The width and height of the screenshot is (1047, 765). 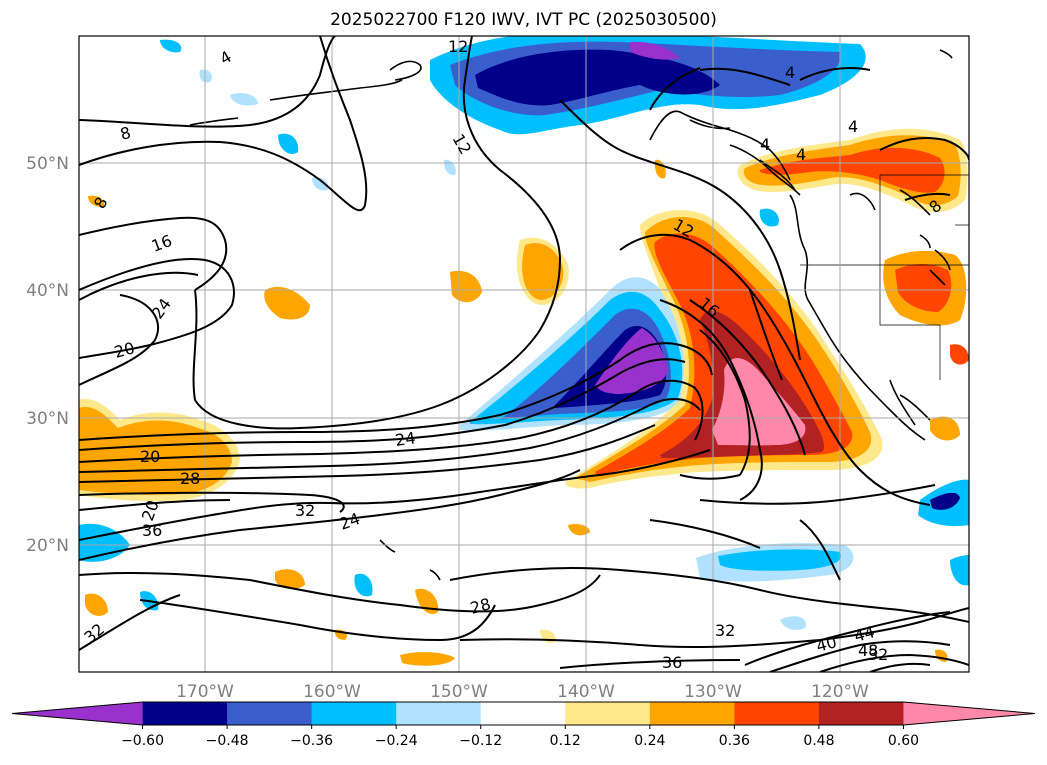 I want to click on colorbar-tick-label: 0.48, so click(x=818, y=741).